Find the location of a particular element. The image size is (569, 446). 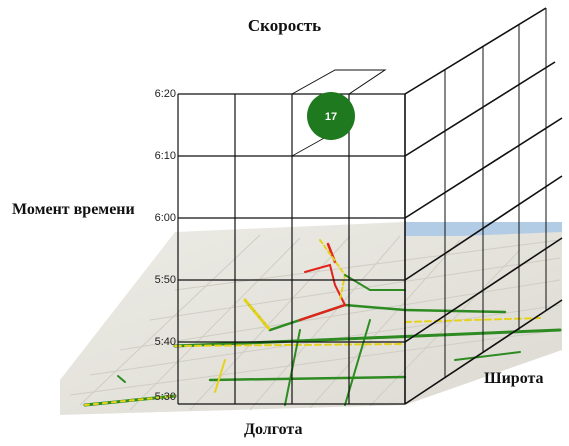

diagram-title: Скорость is located at coordinates (284, 25).